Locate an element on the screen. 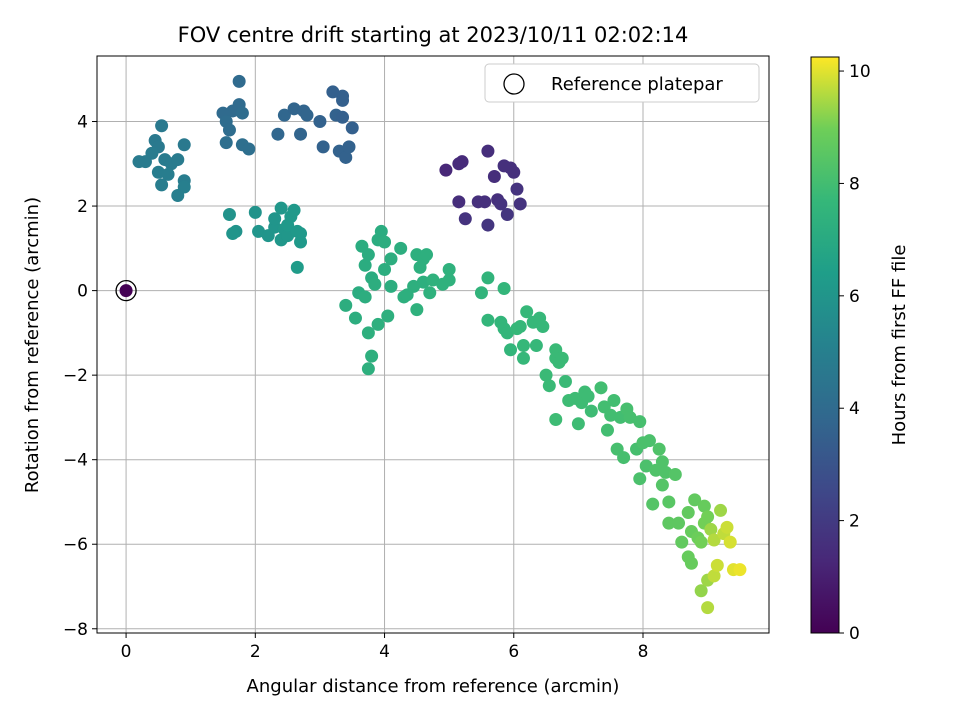 The height and width of the screenshot is (720, 960). y-tick-label: −4 is located at coordinates (75, 461).